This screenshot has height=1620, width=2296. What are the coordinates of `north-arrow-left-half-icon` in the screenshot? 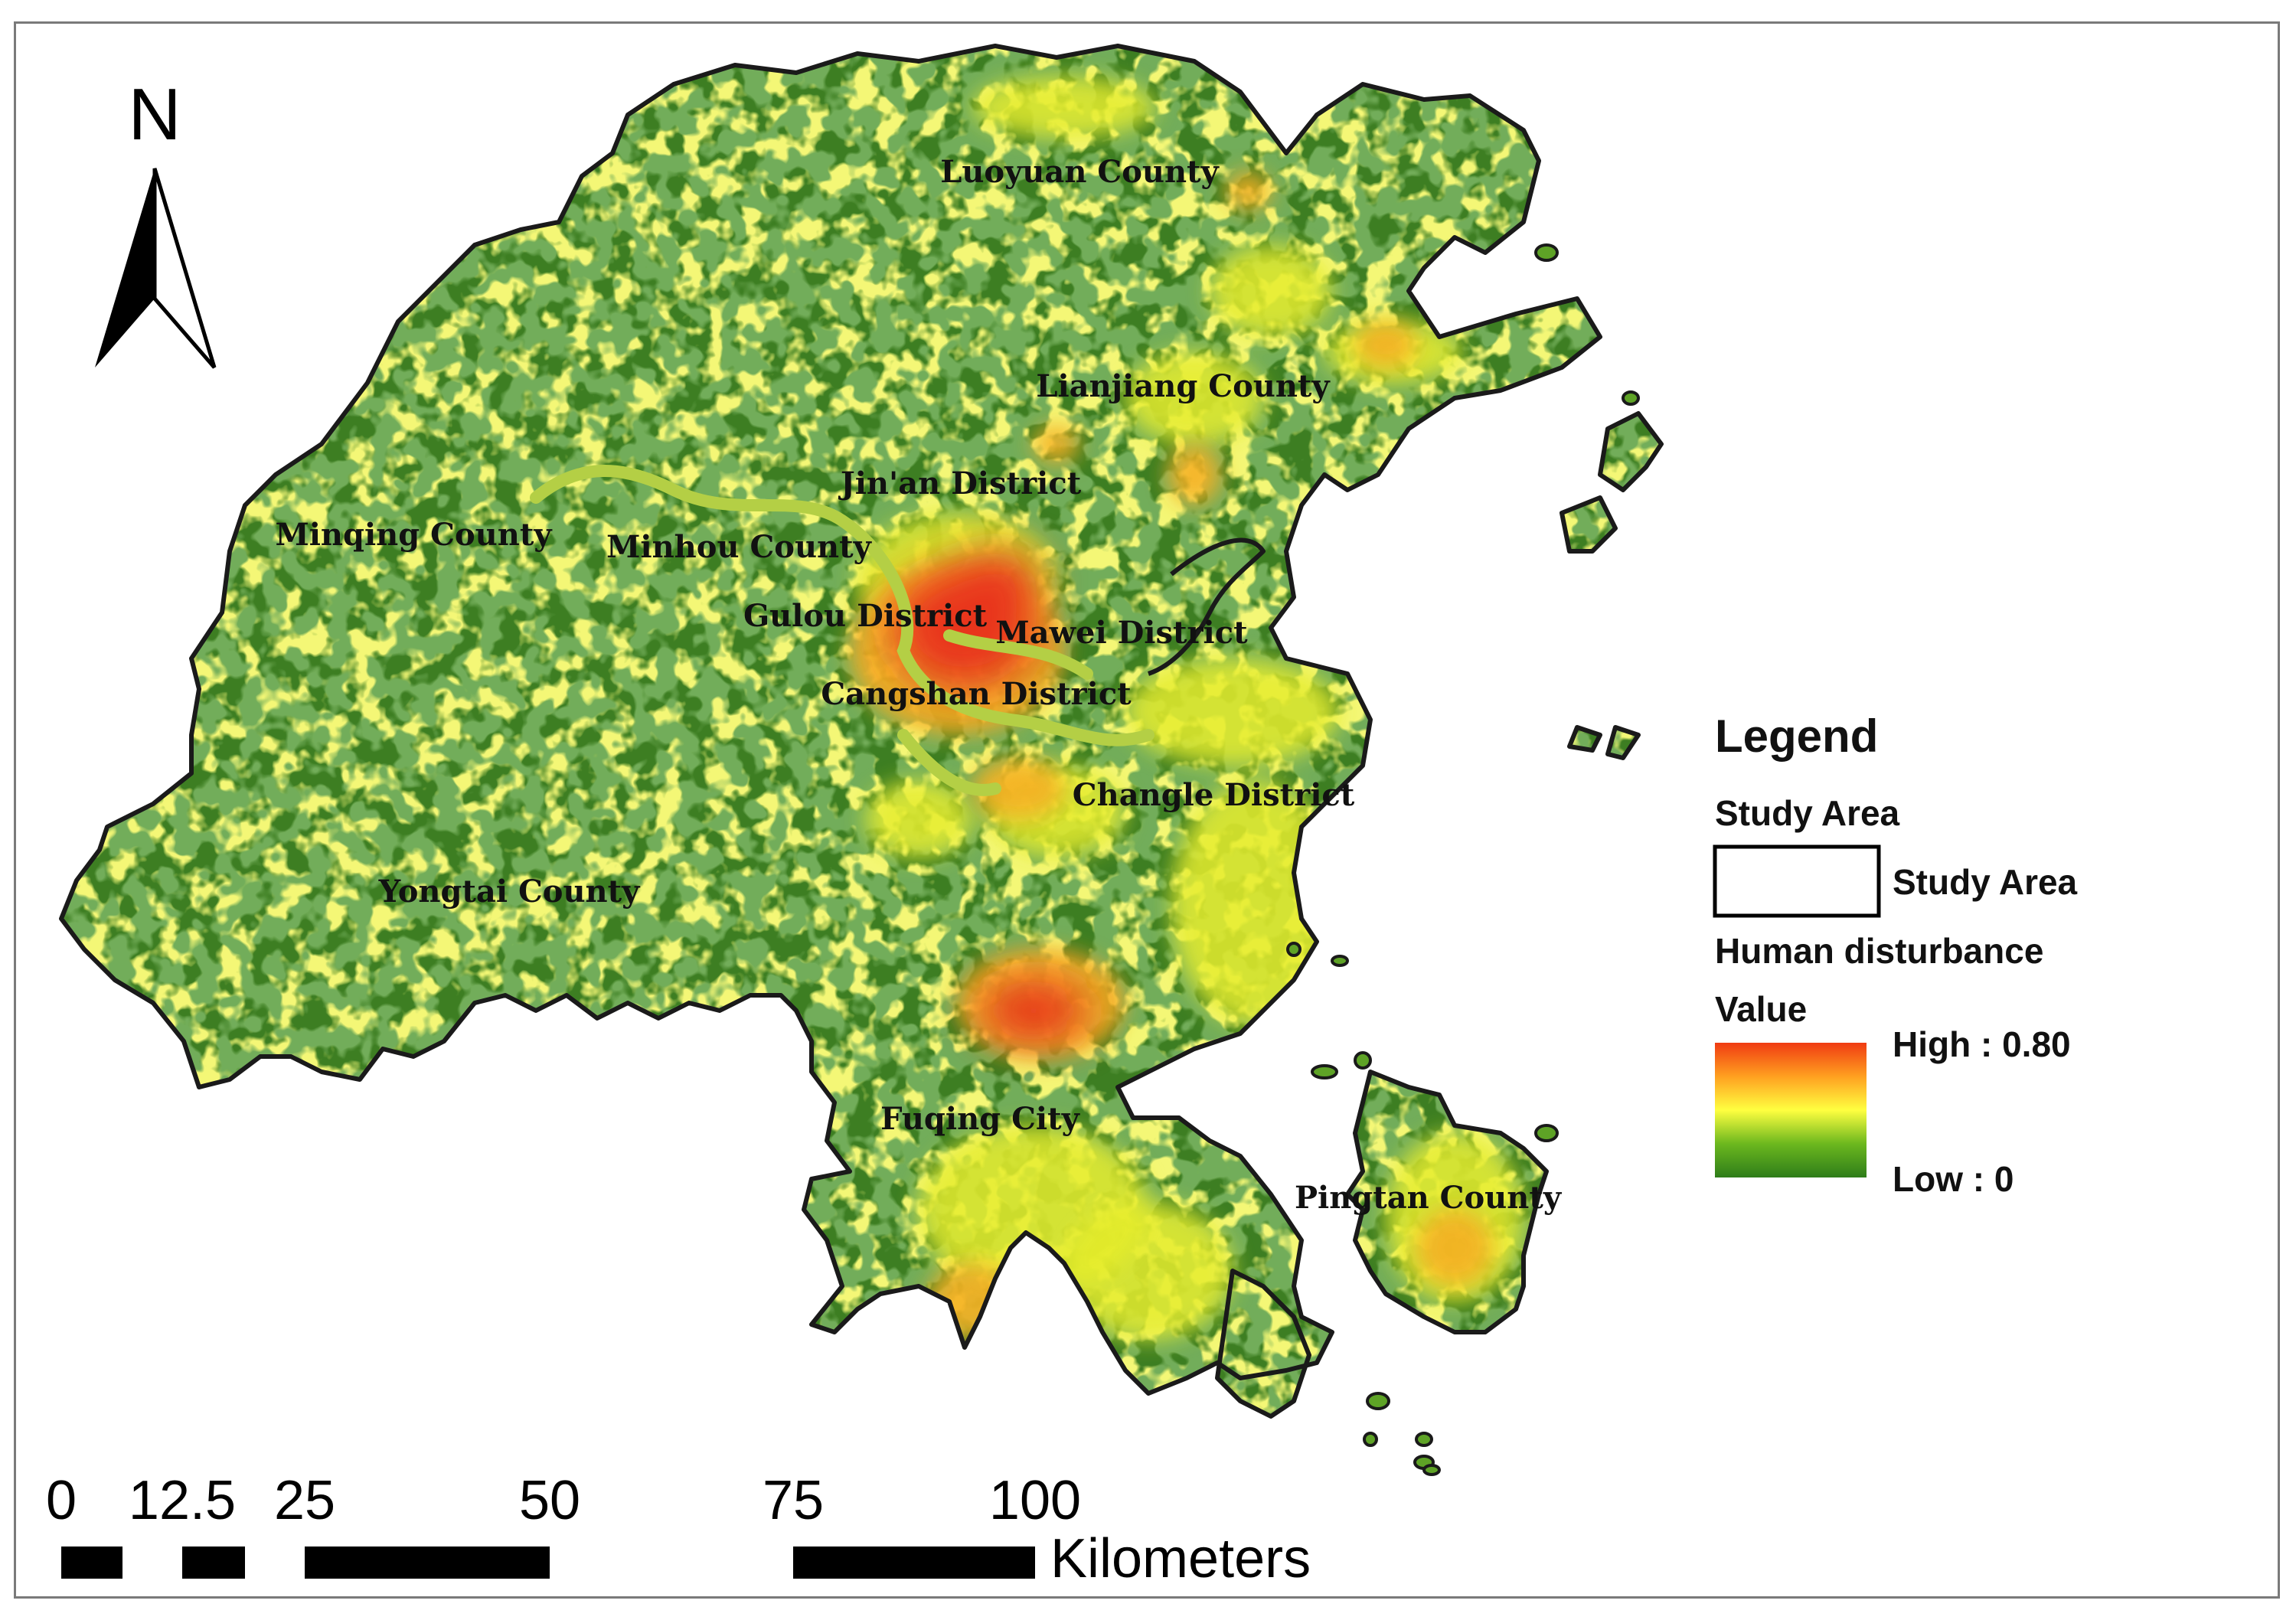 It's located at (125, 267).